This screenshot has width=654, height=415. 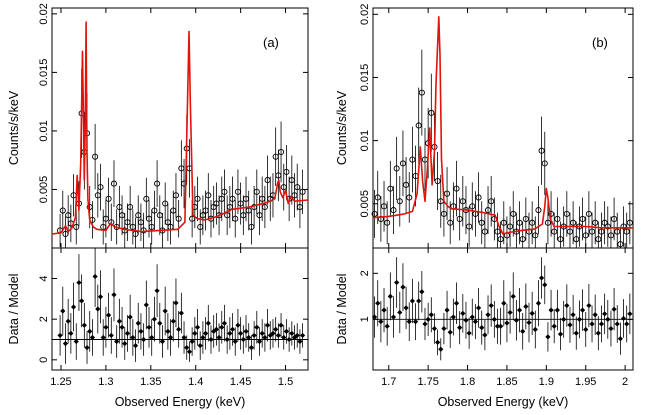 What do you see at coordinates (60, 382) in the screenshot?
I see `x-tick-label: 1.25` at bounding box center [60, 382].